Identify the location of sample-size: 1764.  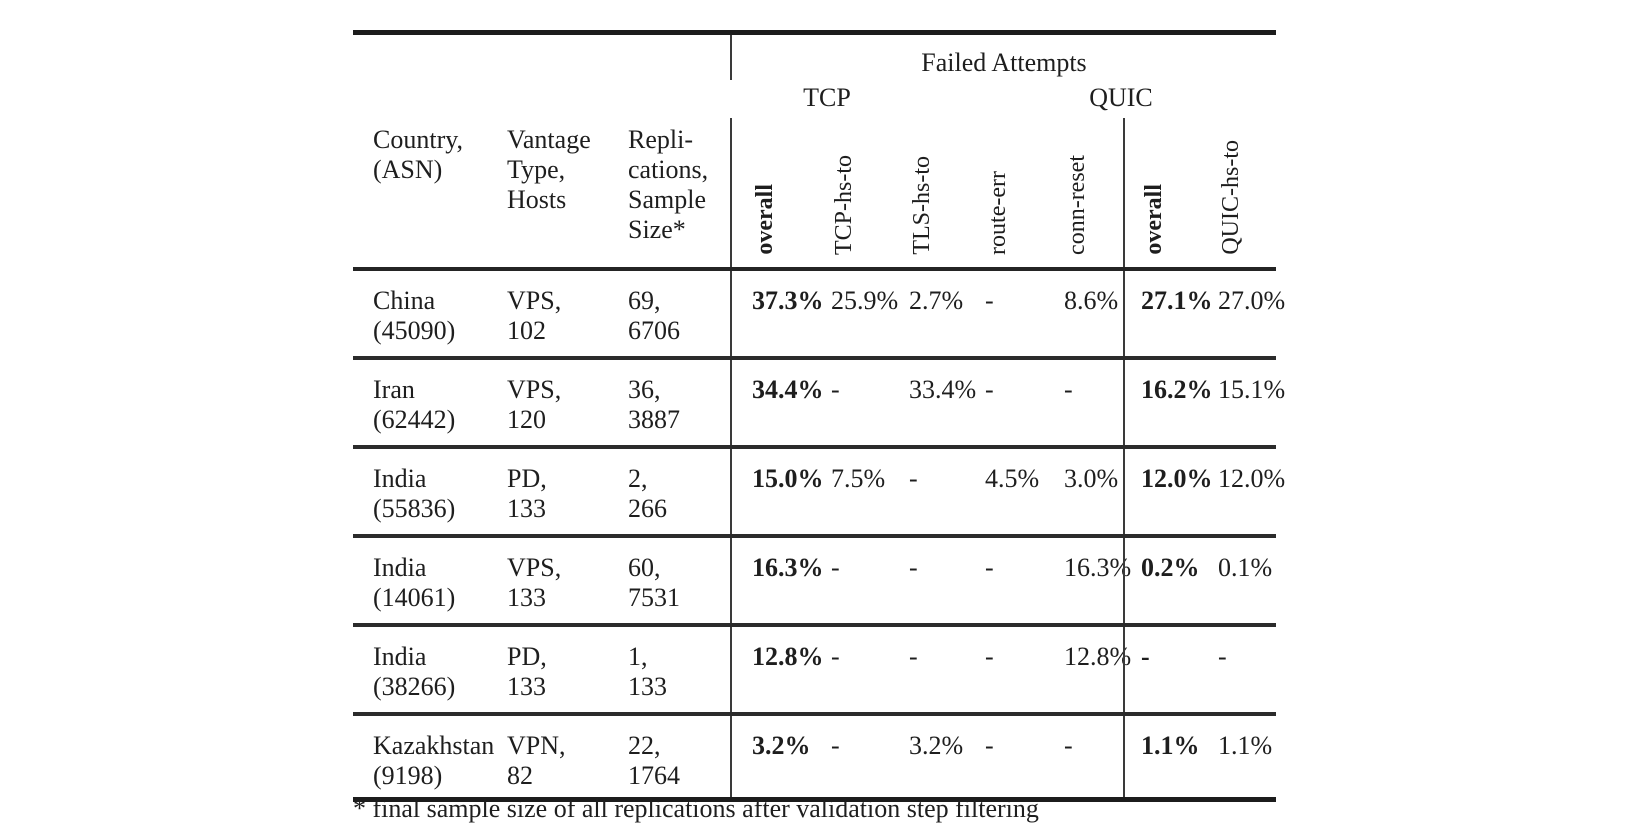
(654, 775).